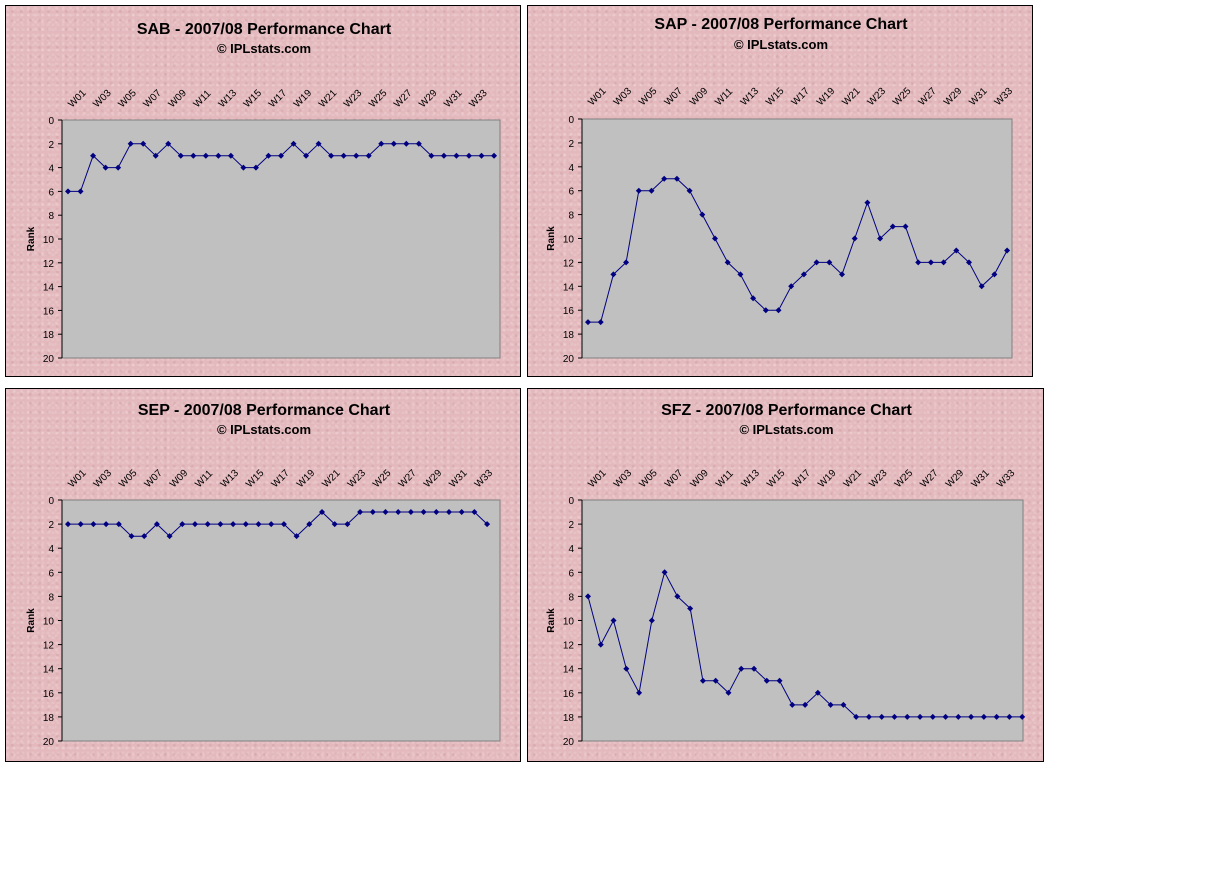 The image size is (1210, 869). Describe the element at coordinates (228, 98) in the screenshot. I see `x-tick-label: W13` at that location.